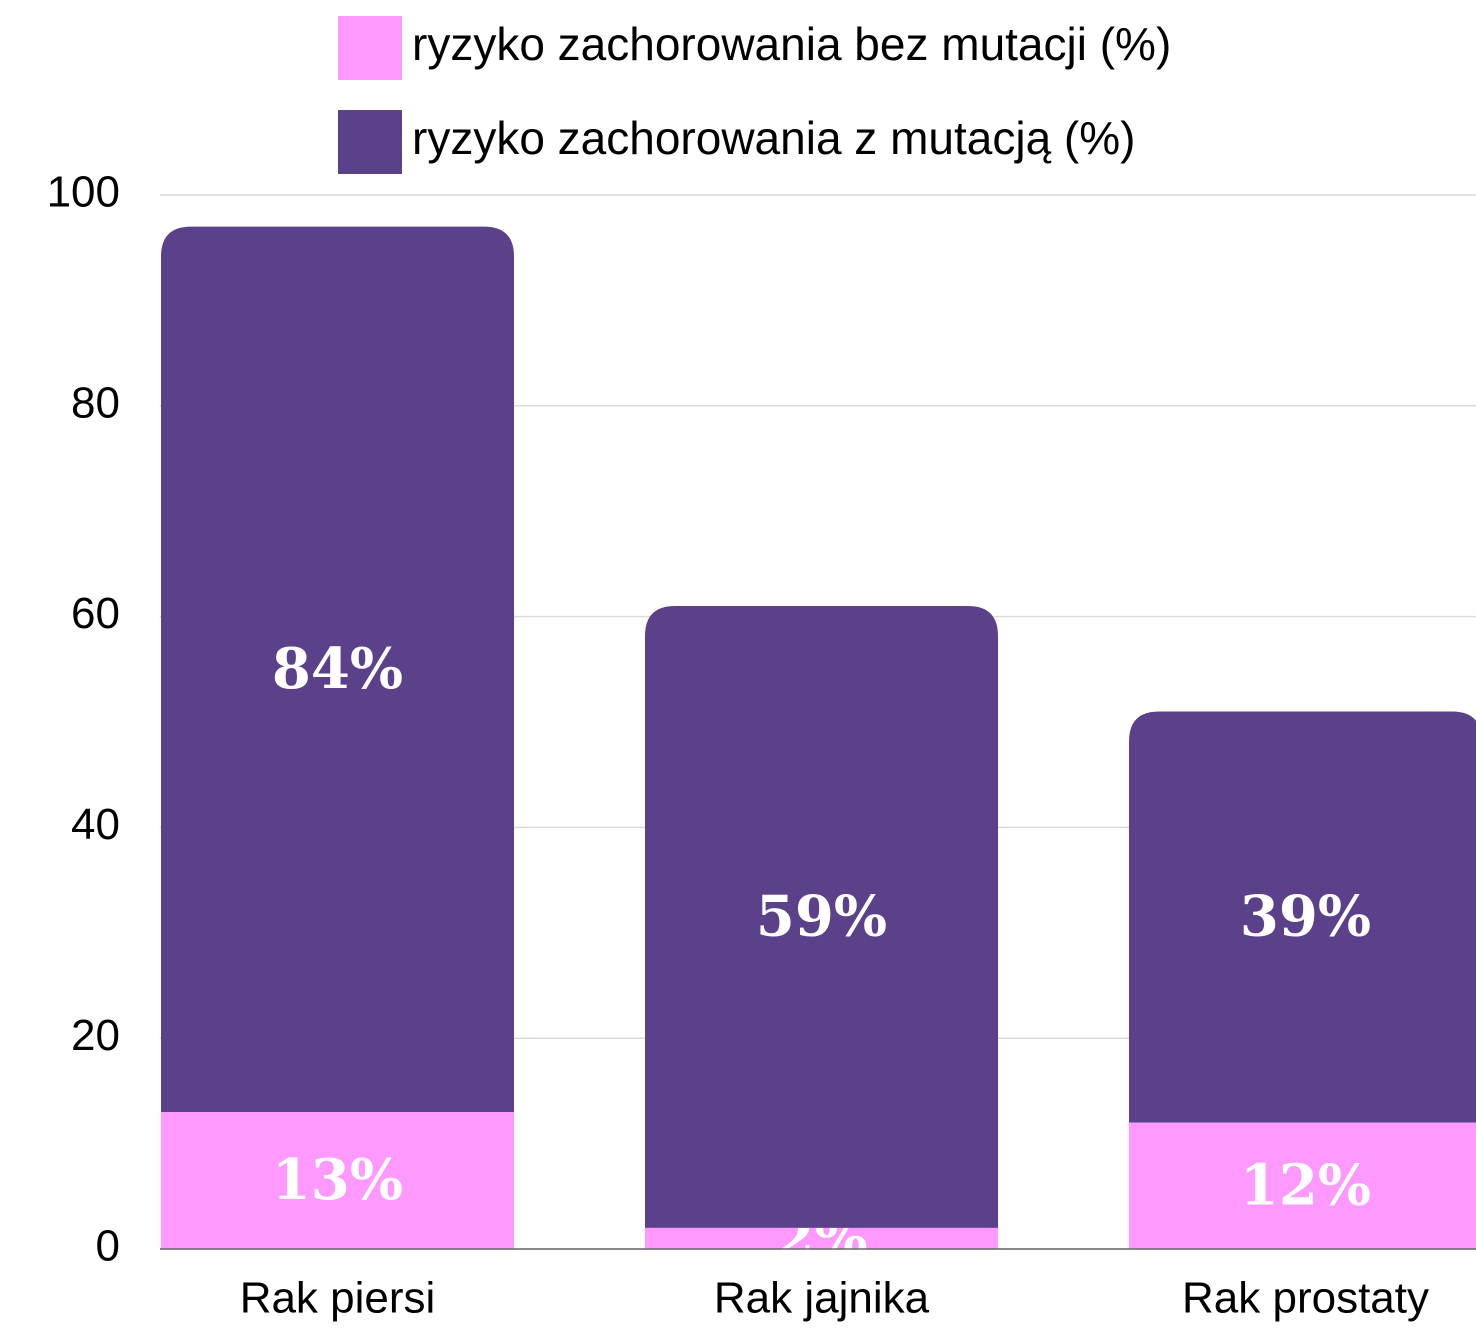  I want to click on x-tick-label: Rak prostaty, so click(1305, 1298).